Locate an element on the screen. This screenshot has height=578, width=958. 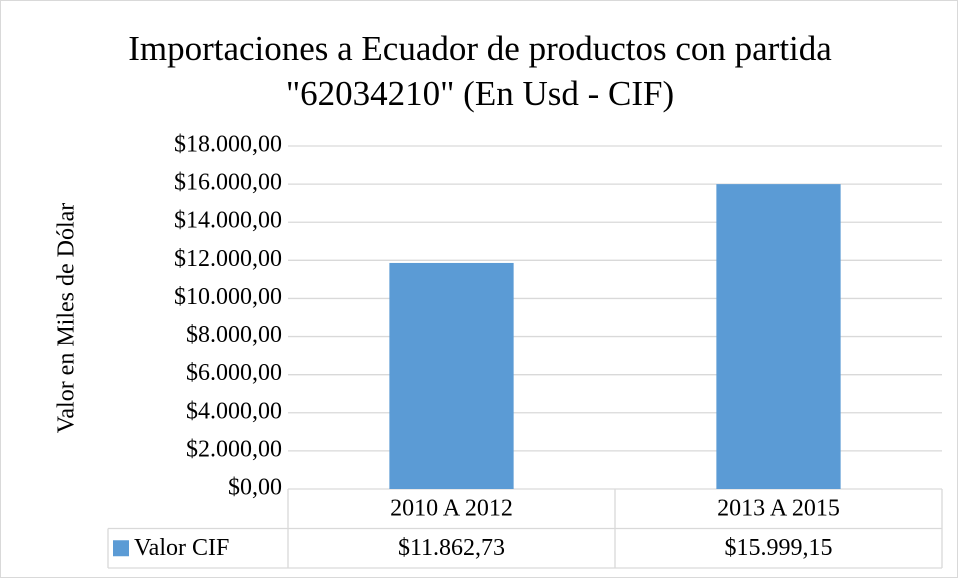
y-tick-label: $4.000,00 is located at coordinates (234, 411).